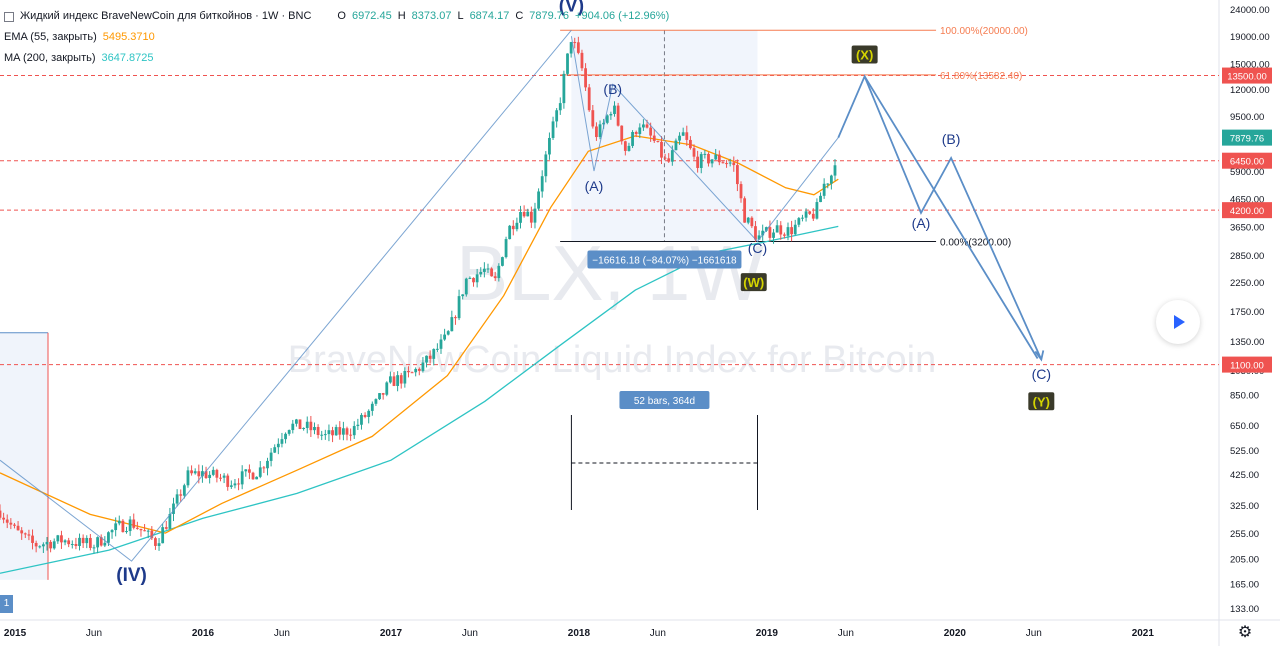 This screenshot has width=1280, height=646. I want to click on y-tick-label-16: 525.00, so click(1244, 451).